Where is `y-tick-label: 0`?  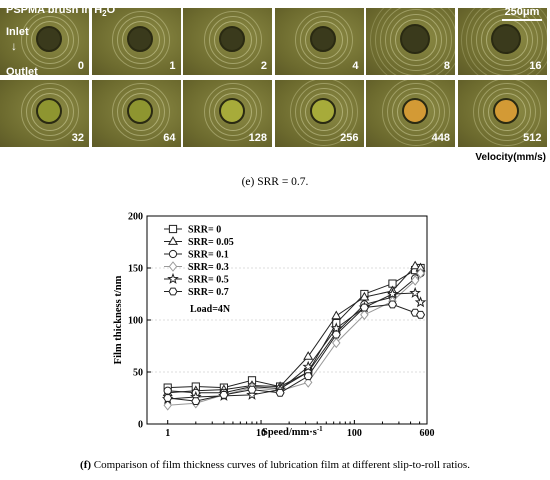 y-tick-label: 0 is located at coordinates (140, 425).